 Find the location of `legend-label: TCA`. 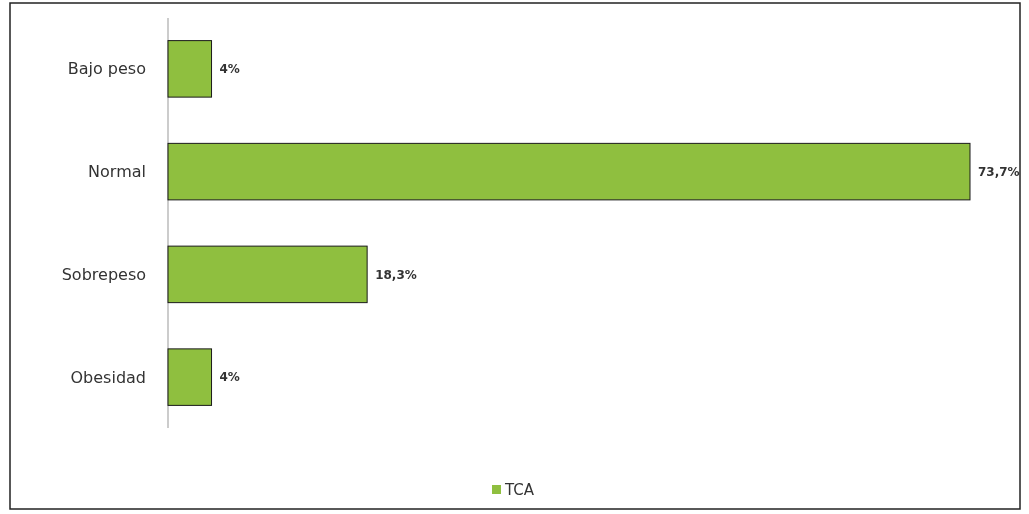

legend-label: TCA is located at coordinates (519, 490).